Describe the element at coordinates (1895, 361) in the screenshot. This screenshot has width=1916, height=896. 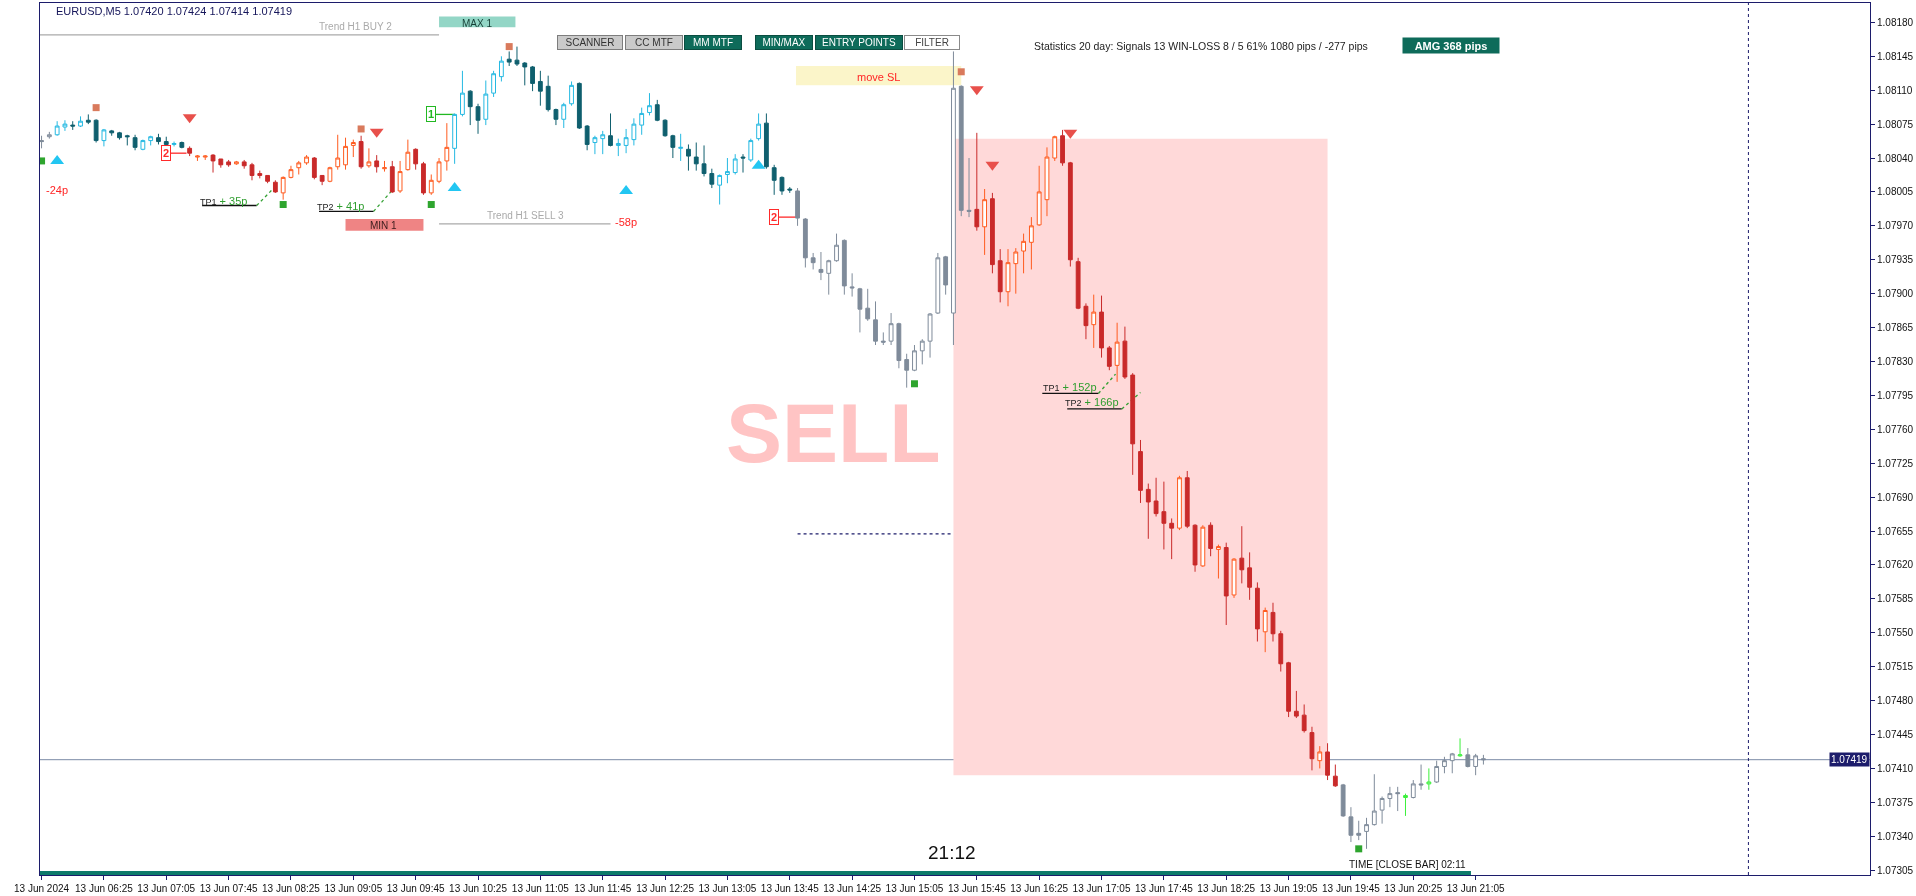
I see `y-tick-label: 1.07830` at that location.